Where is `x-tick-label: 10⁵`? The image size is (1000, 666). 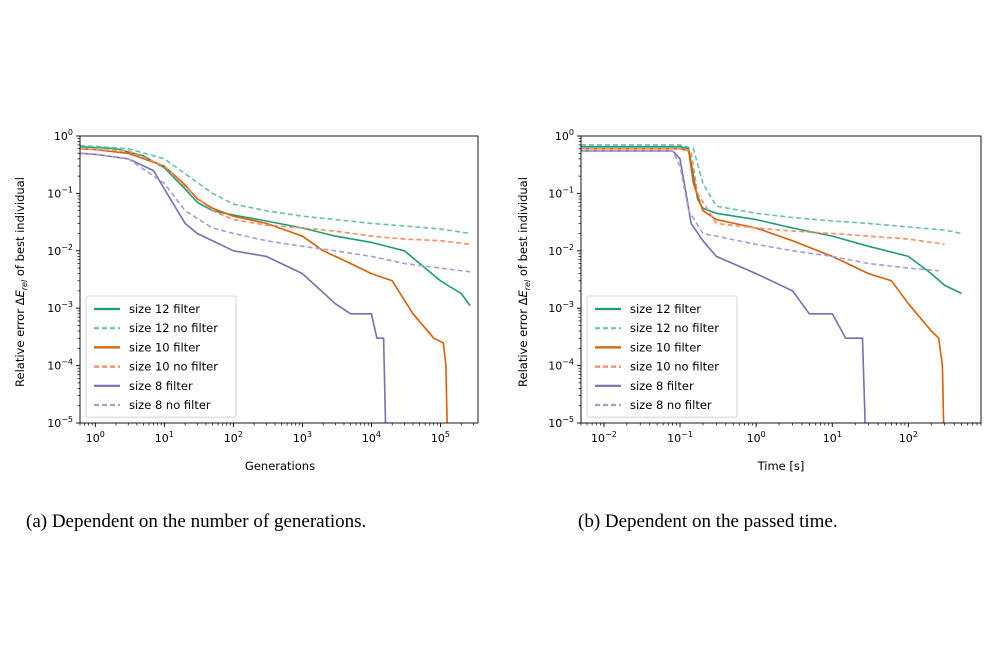 x-tick-label: 10⁵ is located at coordinates (440, 437).